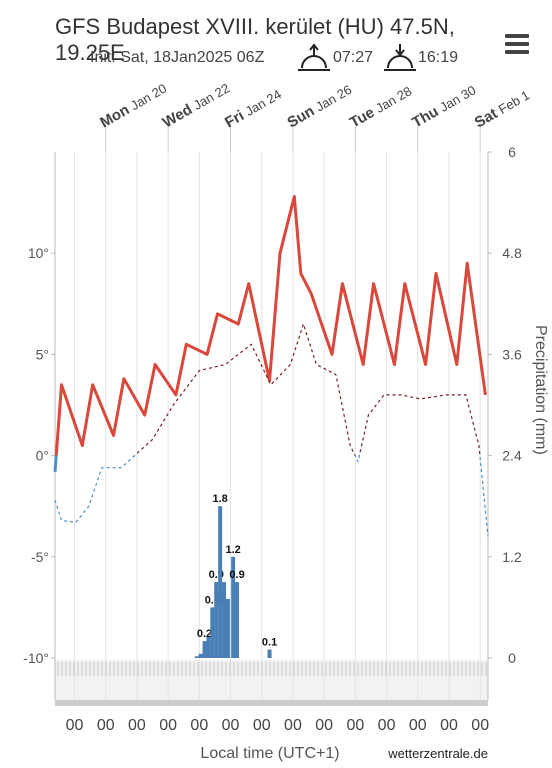  Describe the element at coordinates (211, 96) in the screenshot. I see `day-date: Jan 22` at that location.